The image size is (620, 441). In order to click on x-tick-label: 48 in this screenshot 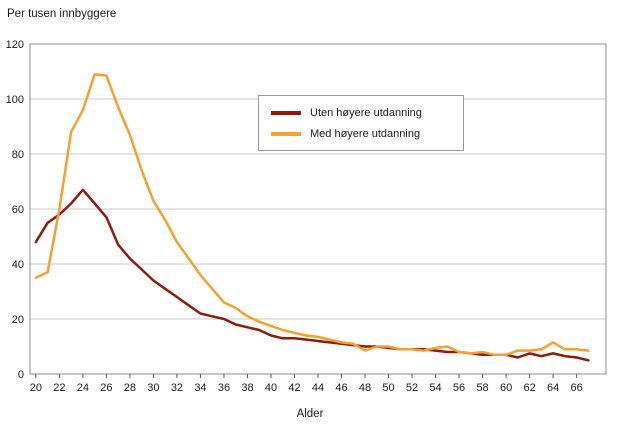, I will do `click(365, 388)`.